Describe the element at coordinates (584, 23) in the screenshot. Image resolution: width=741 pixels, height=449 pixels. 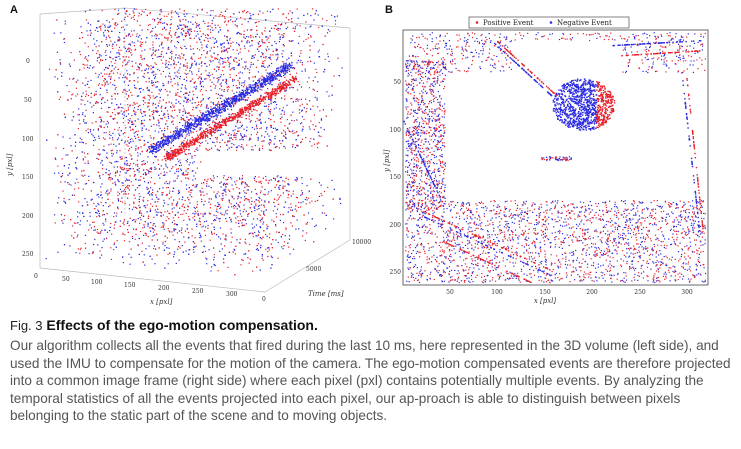
I see `legend-negative-label: Negative Event` at that location.